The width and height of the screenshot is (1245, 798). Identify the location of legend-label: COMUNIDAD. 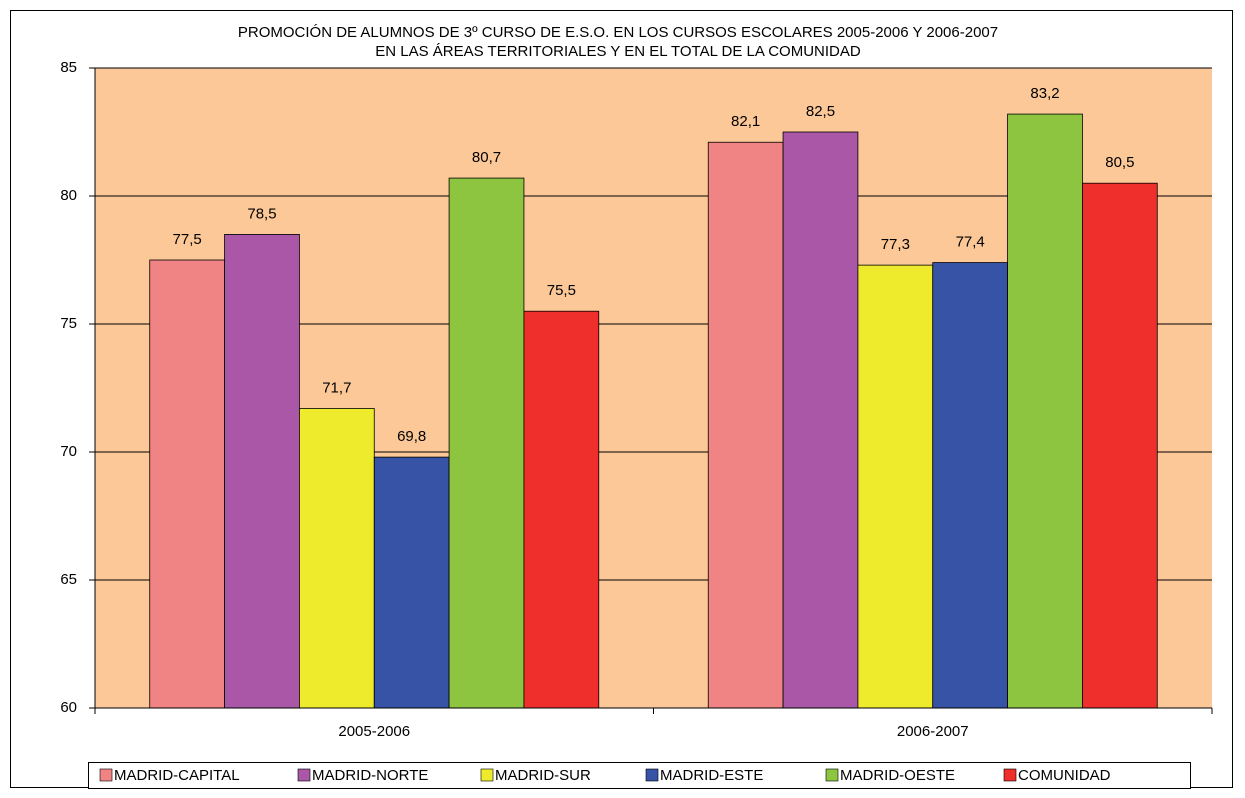
(1064, 775).